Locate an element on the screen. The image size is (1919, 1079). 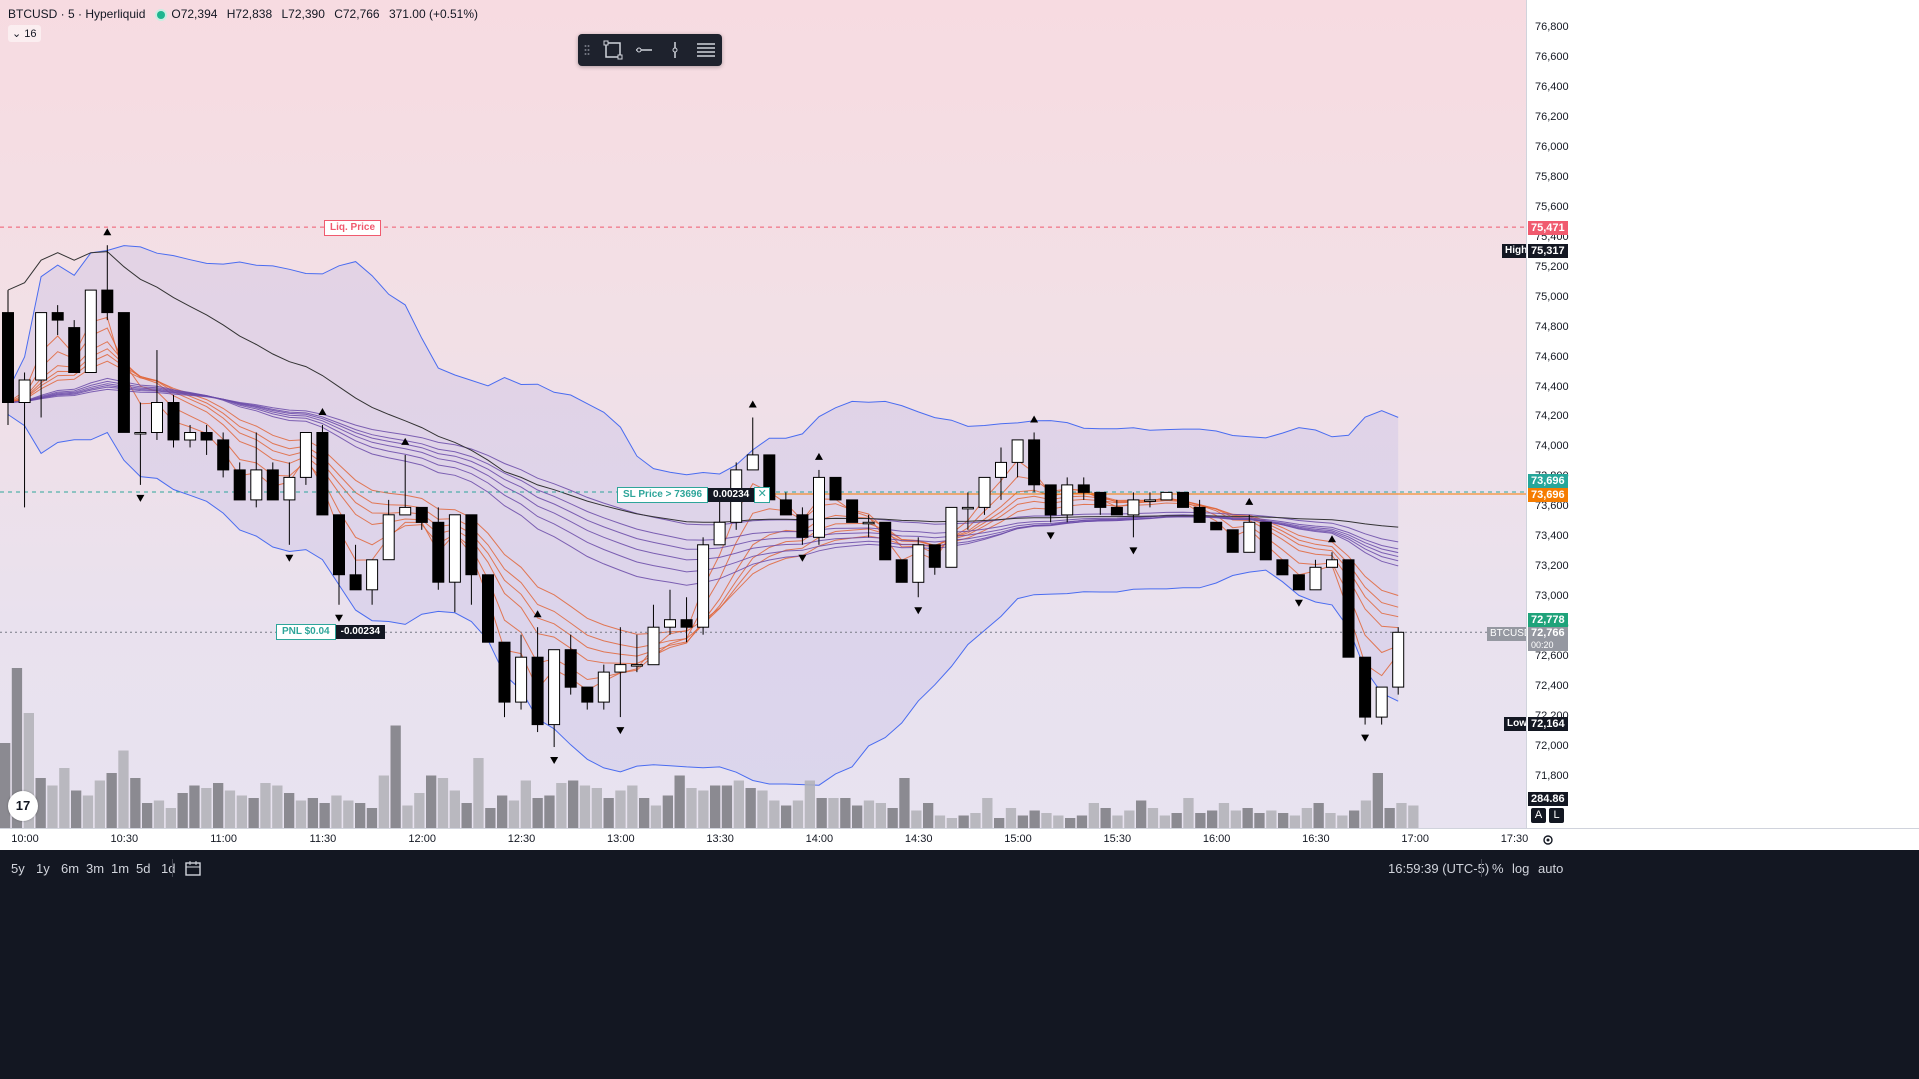
range-button-3m: 3m is located at coordinates (95, 868).